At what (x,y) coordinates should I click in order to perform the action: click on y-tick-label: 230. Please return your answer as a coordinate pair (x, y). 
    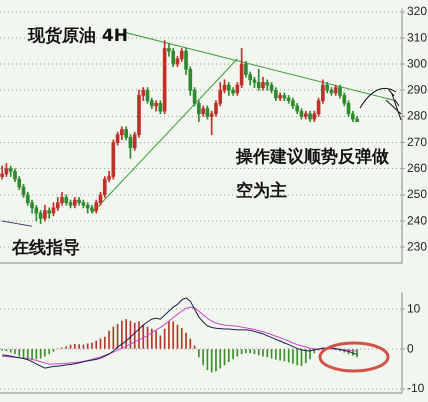
    Looking at the image, I should click on (417, 246).